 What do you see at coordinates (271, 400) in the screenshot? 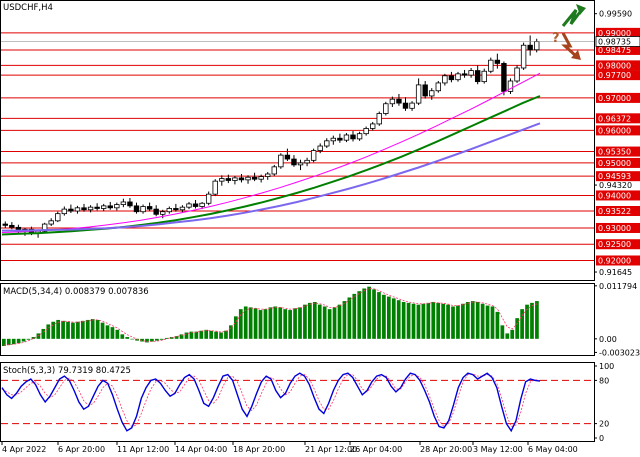
I see `stoch-signal-line` at bounding box center [271, 400].